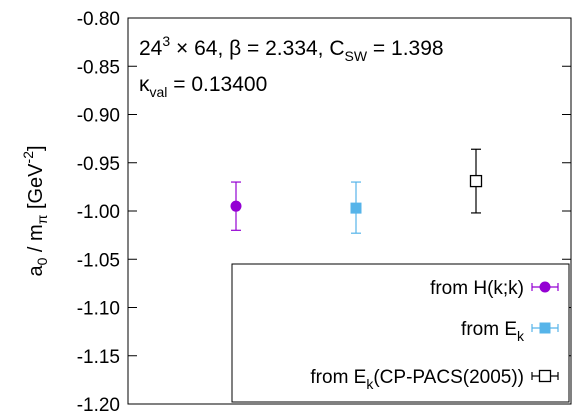  Describe the element at coordinates (98, 260) in the screenshot. I see `y-tick-label: -1.05` at that location.